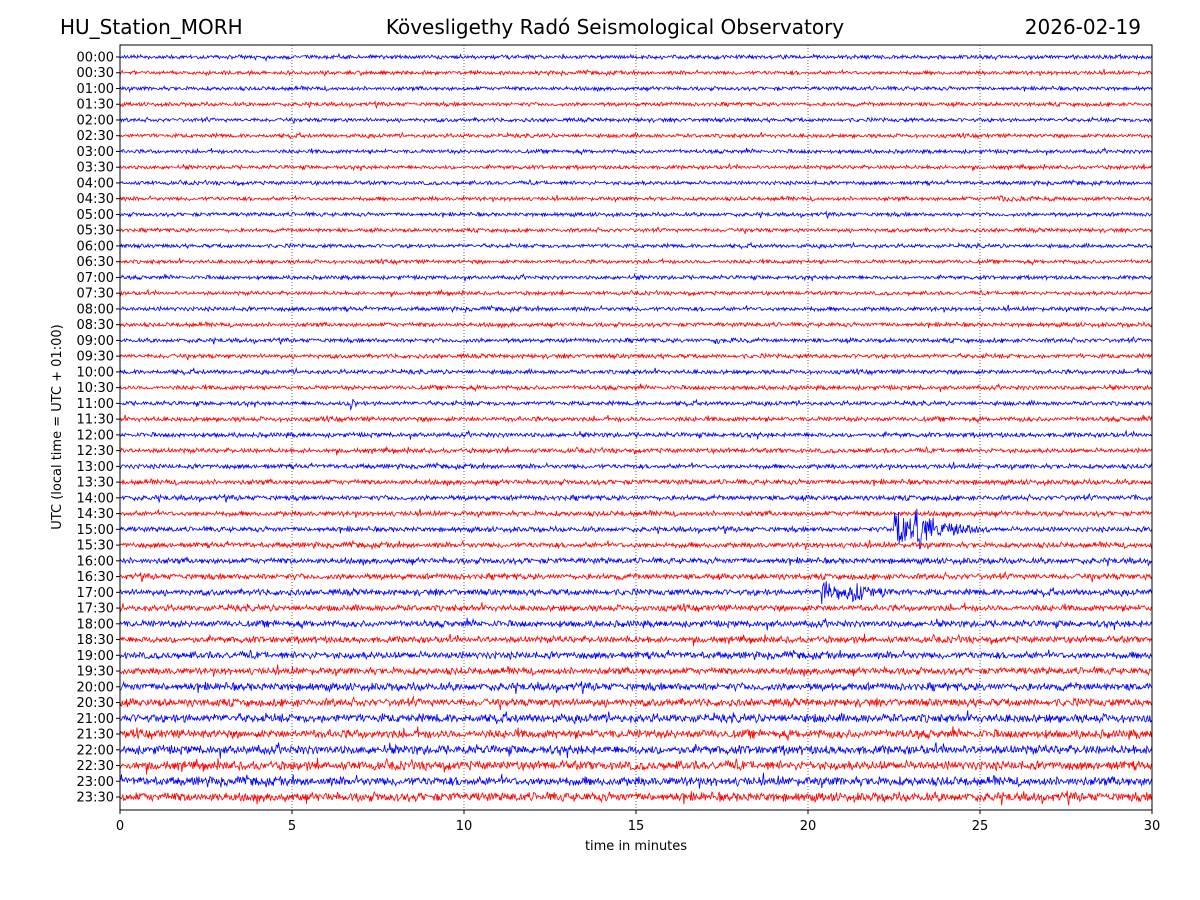 Image resolution: width=1200 pixels, height=900 pixels. Describe the element at coordinates (95, 687) in the screenshot. I see `y-tick-label: 20:00` at that location.